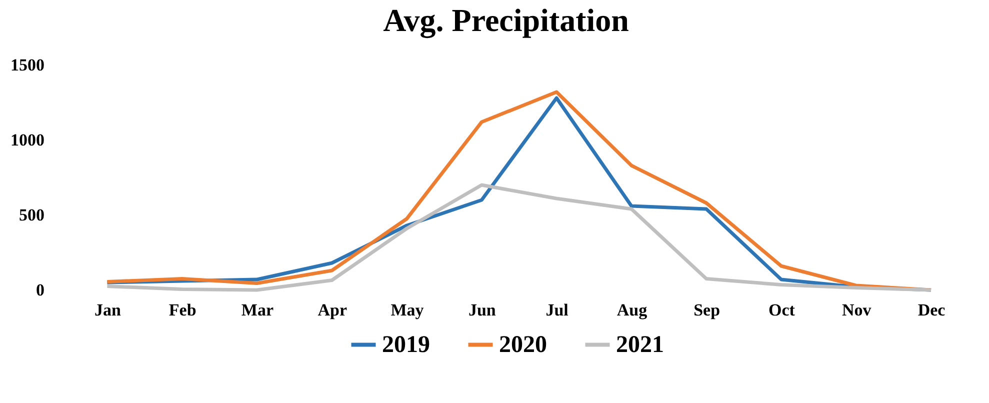  What do you see at coordinates (857, 310) in the screenshot?
I see `x-tick-label: Nov` at bounding box center [857, 310].